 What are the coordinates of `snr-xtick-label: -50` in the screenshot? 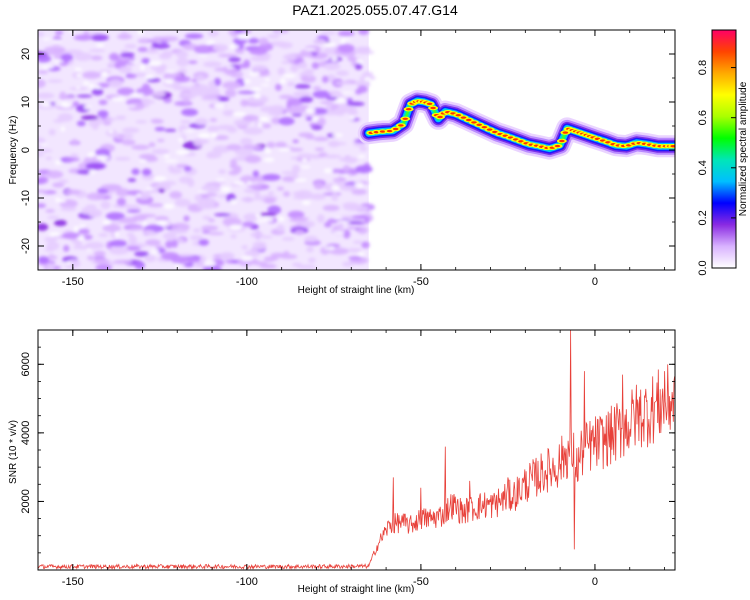 It's located at (421, 582).